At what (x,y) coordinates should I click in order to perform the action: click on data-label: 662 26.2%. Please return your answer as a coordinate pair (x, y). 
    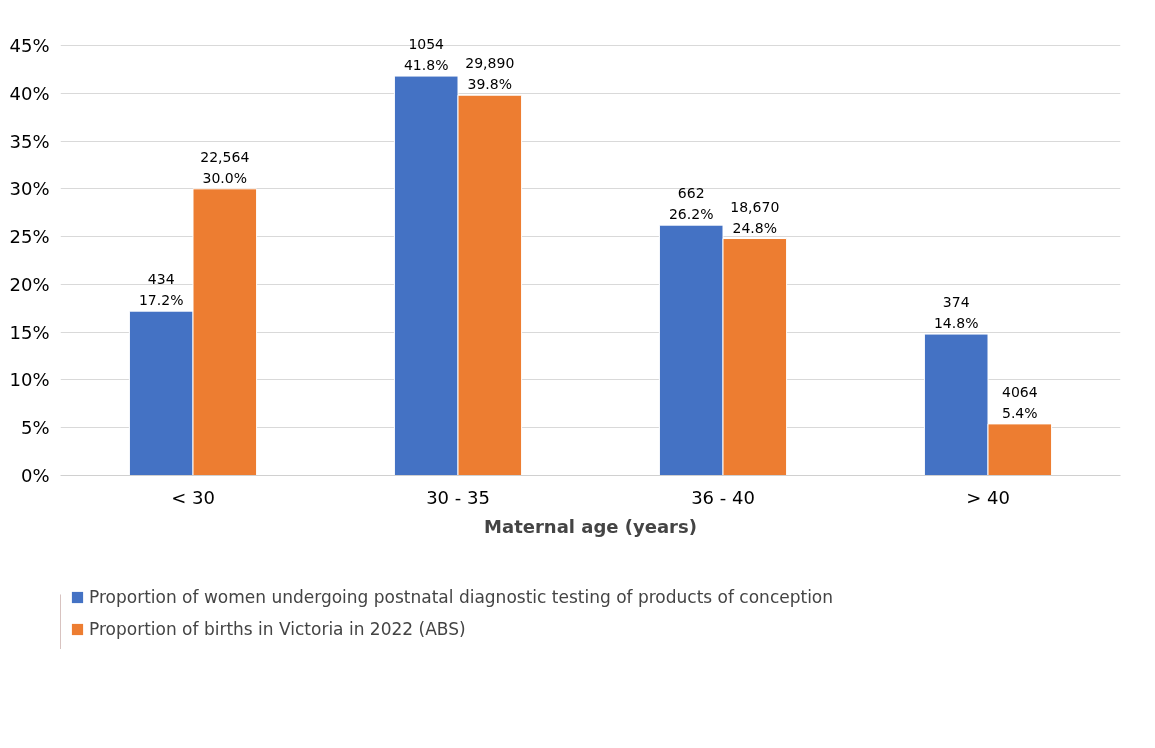
    Looking at the image, I should click on (691, 204).